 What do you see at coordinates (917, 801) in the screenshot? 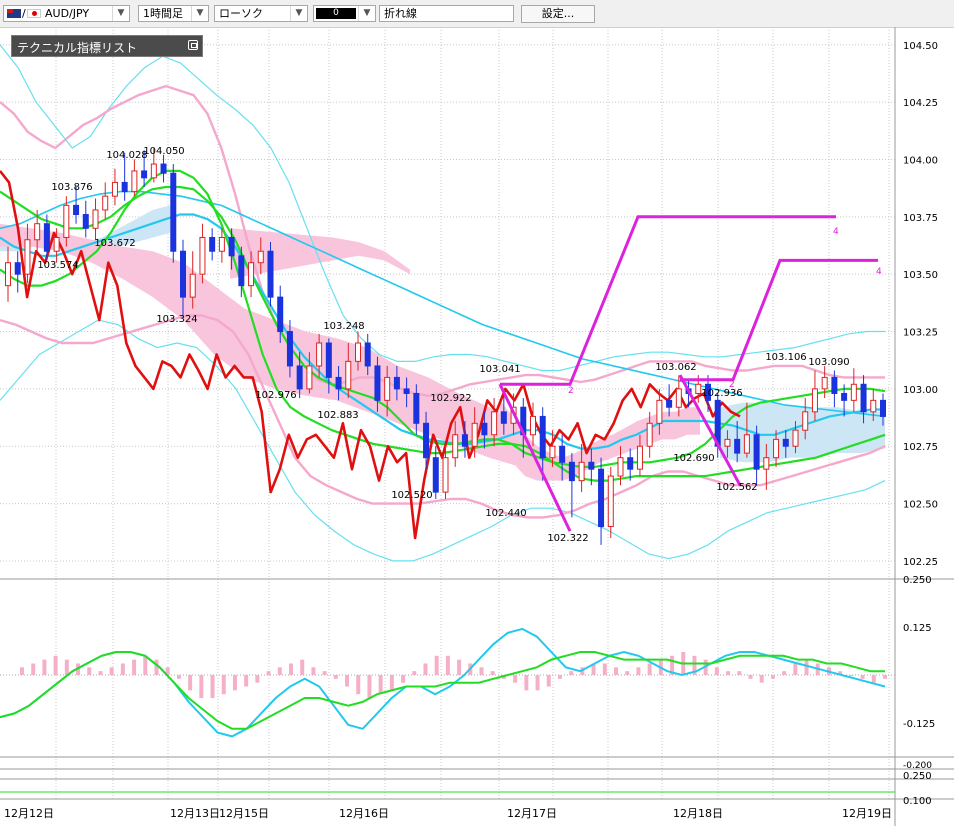
I see `bottom-tick-label: 0.100` at bounding box center [917, 801].